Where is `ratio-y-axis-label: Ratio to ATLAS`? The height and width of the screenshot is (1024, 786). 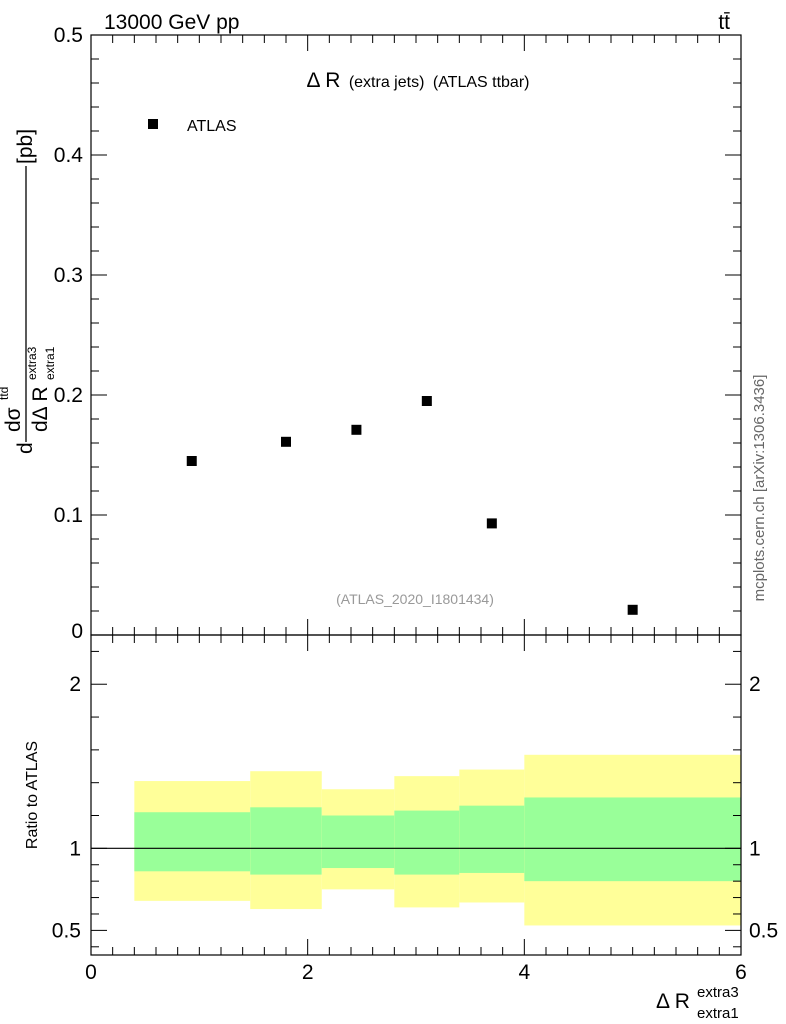
ratio-y-axis-label: Ratio to ATLAS is located at coordinates (32, 795).